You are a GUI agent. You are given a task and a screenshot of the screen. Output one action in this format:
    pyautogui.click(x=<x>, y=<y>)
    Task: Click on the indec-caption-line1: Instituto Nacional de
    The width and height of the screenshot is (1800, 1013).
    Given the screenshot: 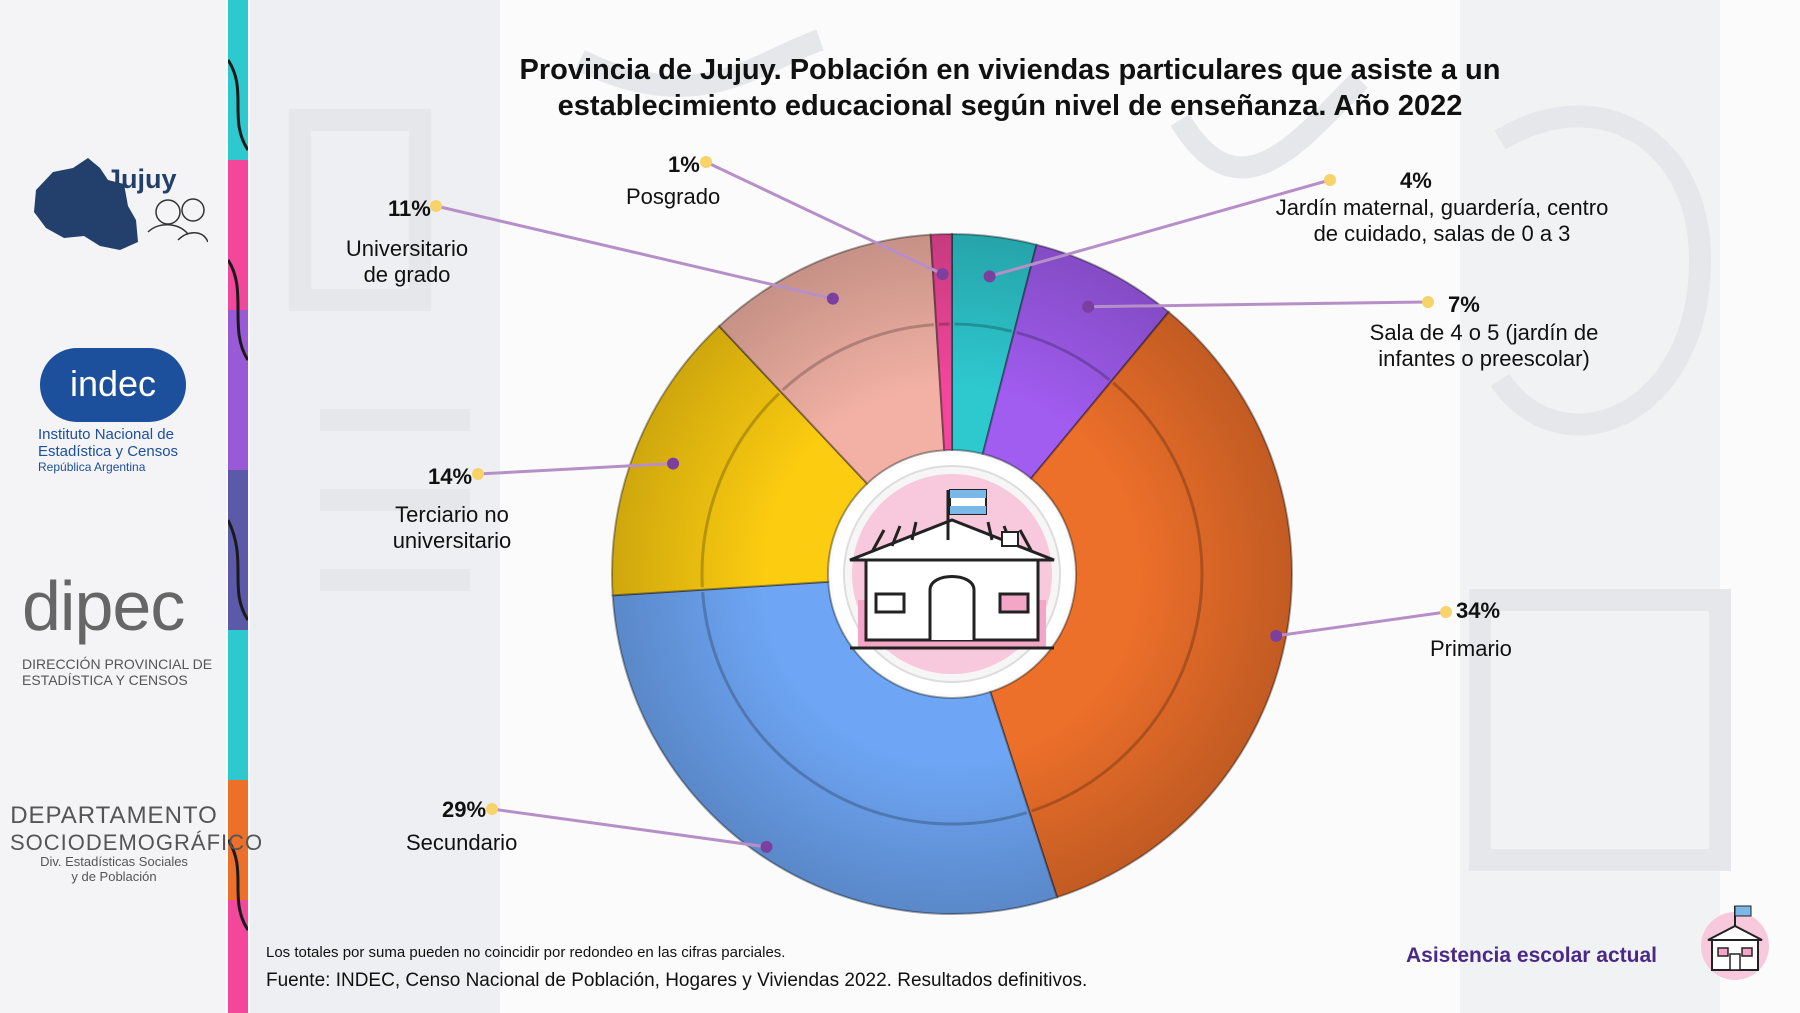 What is the action you would take?
    pyautogui.click(x=106, y=434)
    